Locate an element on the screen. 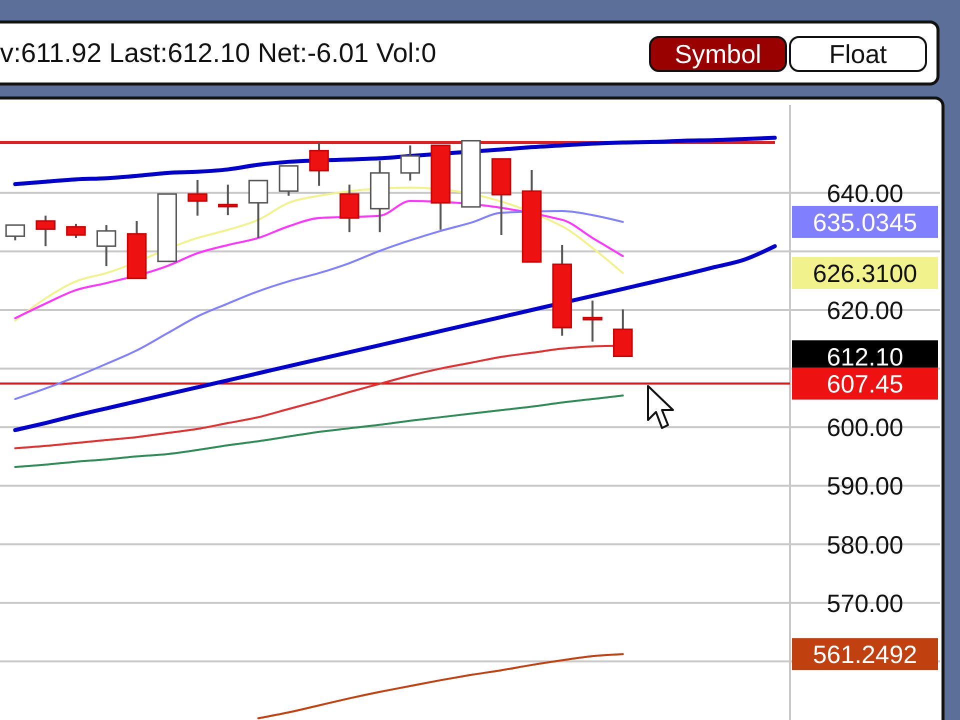 The image size is (960, 720). y-tick-label: 635.0345 is located at coordinates (865, 222).